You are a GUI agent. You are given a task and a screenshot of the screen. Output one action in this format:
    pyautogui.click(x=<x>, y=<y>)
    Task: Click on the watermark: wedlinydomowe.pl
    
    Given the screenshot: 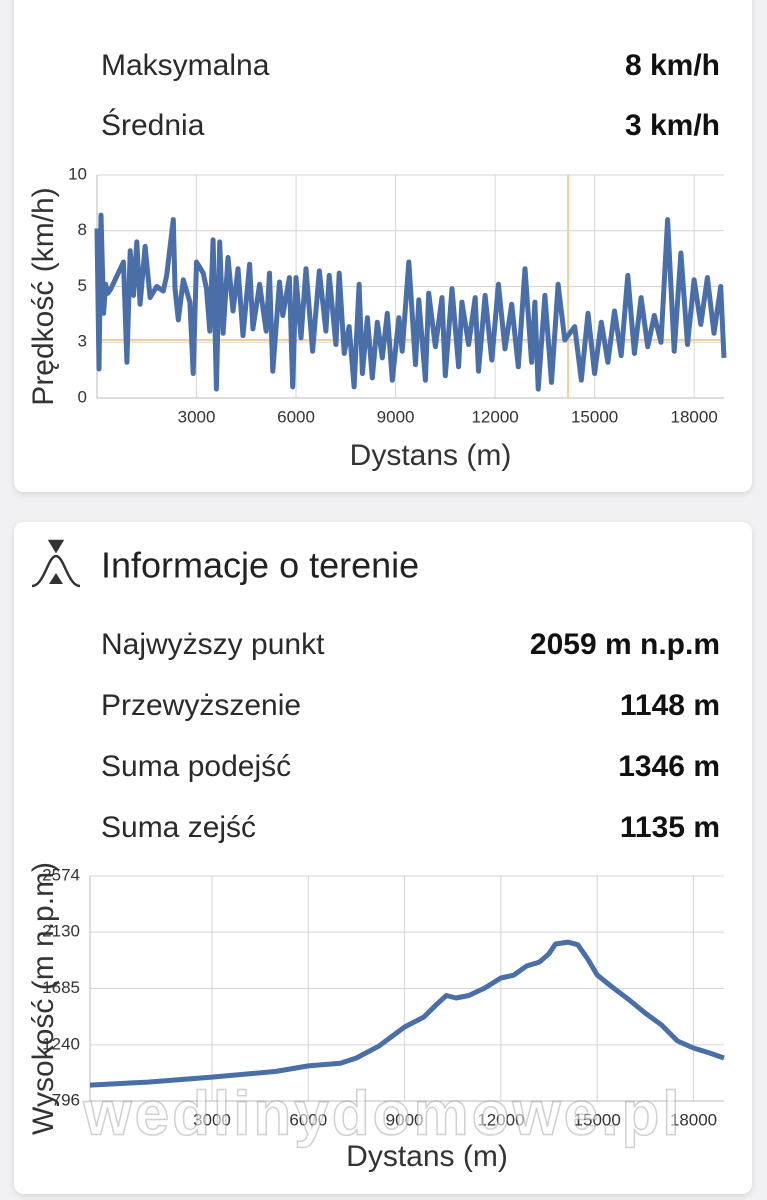 What is the action you would take?
    pyautogui.click(x=382, y=1113)
    